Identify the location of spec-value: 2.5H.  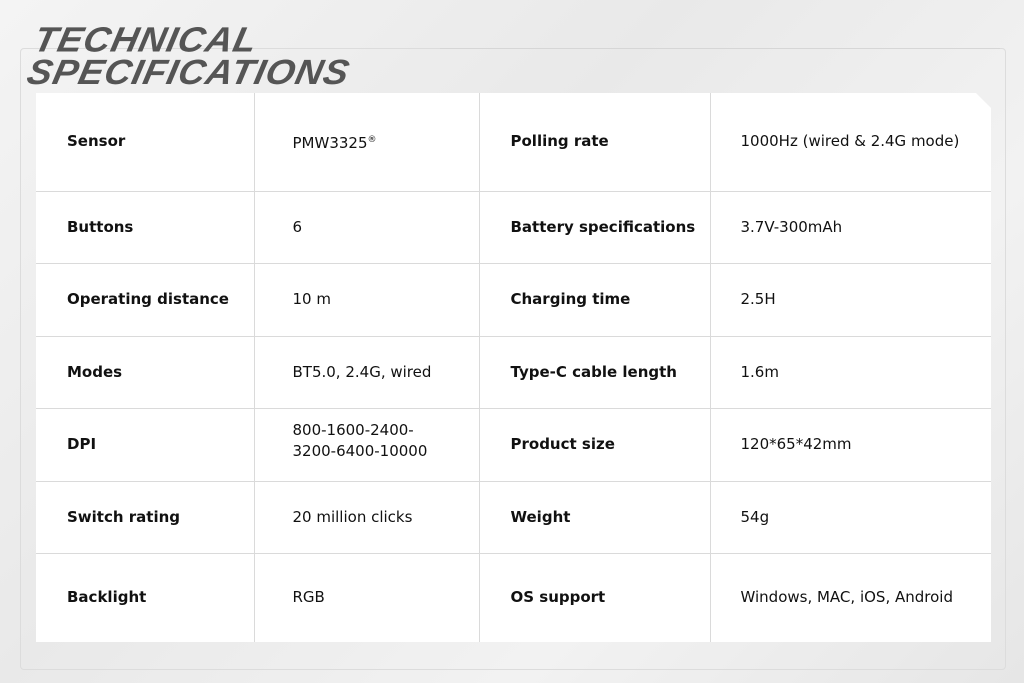
(850, 299).